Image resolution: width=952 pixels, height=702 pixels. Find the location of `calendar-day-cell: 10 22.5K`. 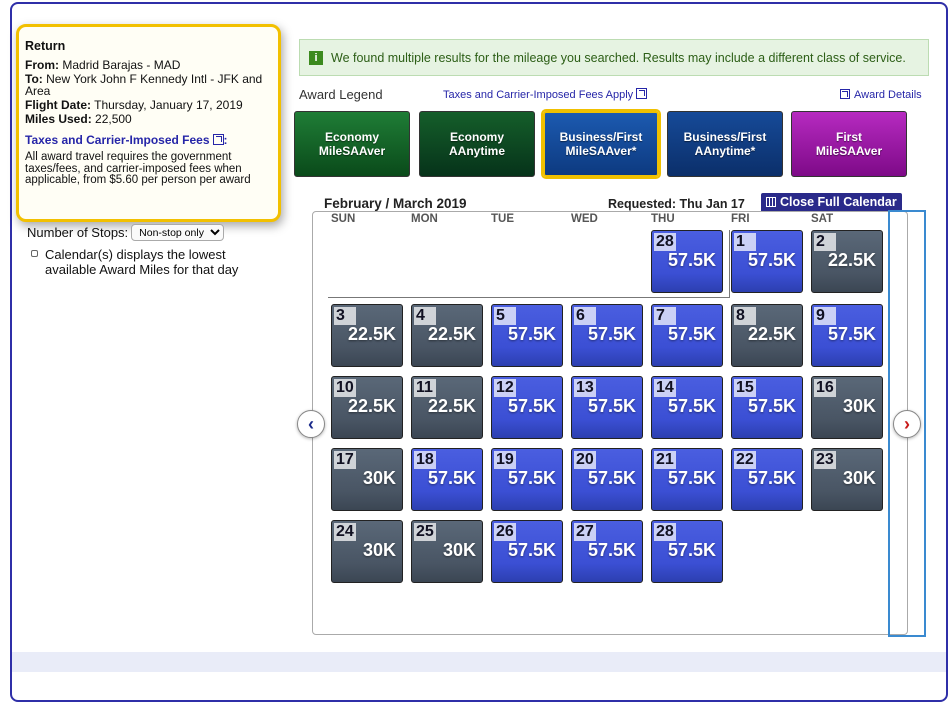

calendar-day-cell: 10 22.5K is located at coordinates (367, 407).